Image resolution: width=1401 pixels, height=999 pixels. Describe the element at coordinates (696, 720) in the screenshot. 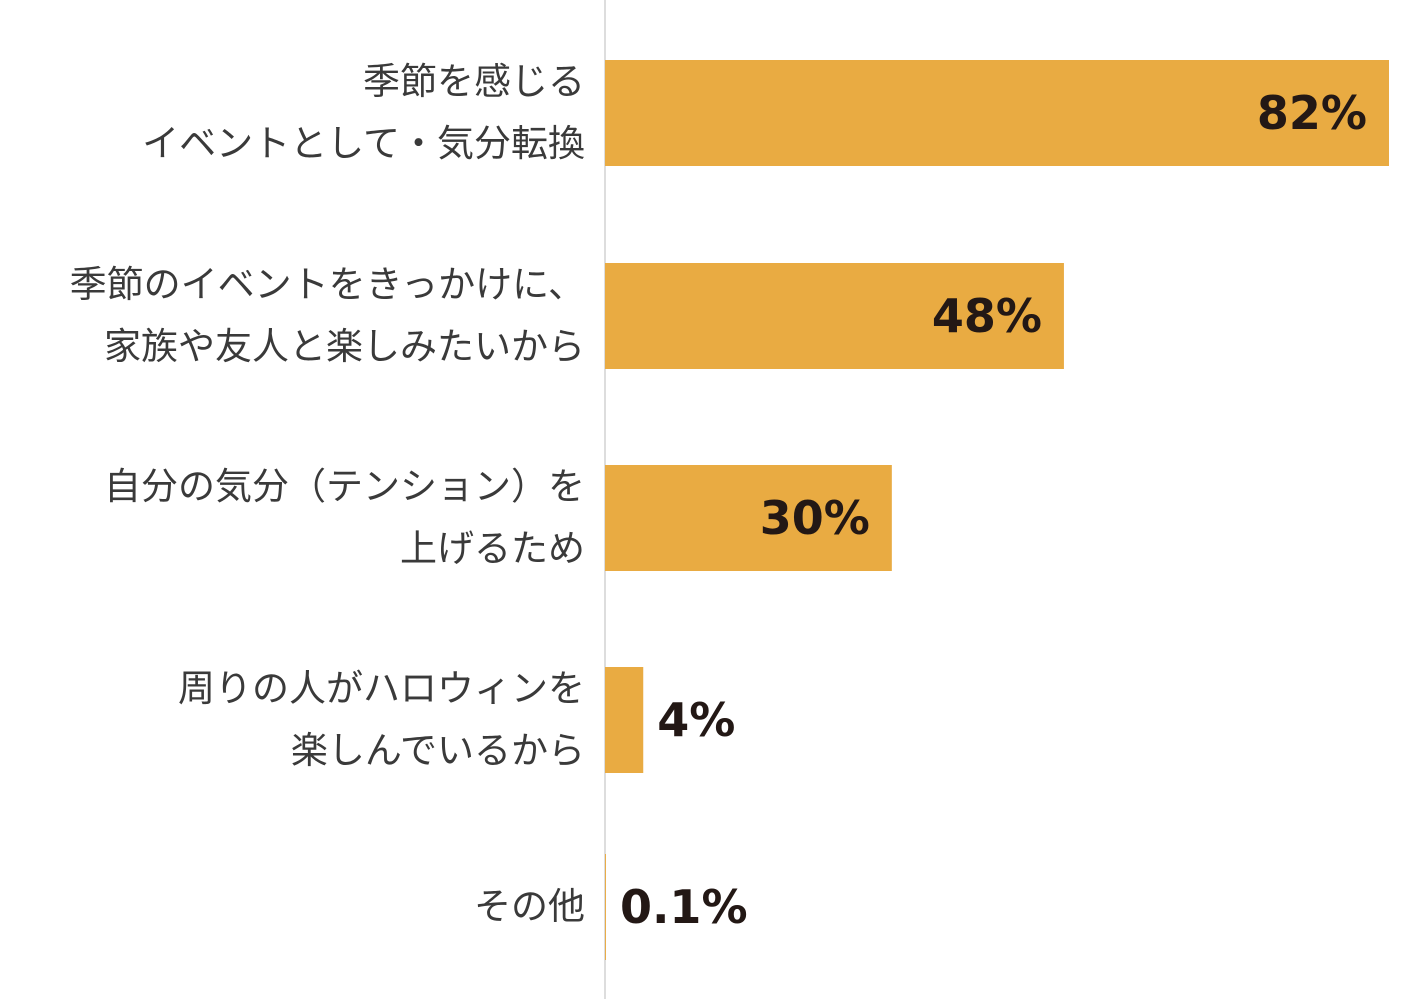

I see `value-label: 4%` at that location.